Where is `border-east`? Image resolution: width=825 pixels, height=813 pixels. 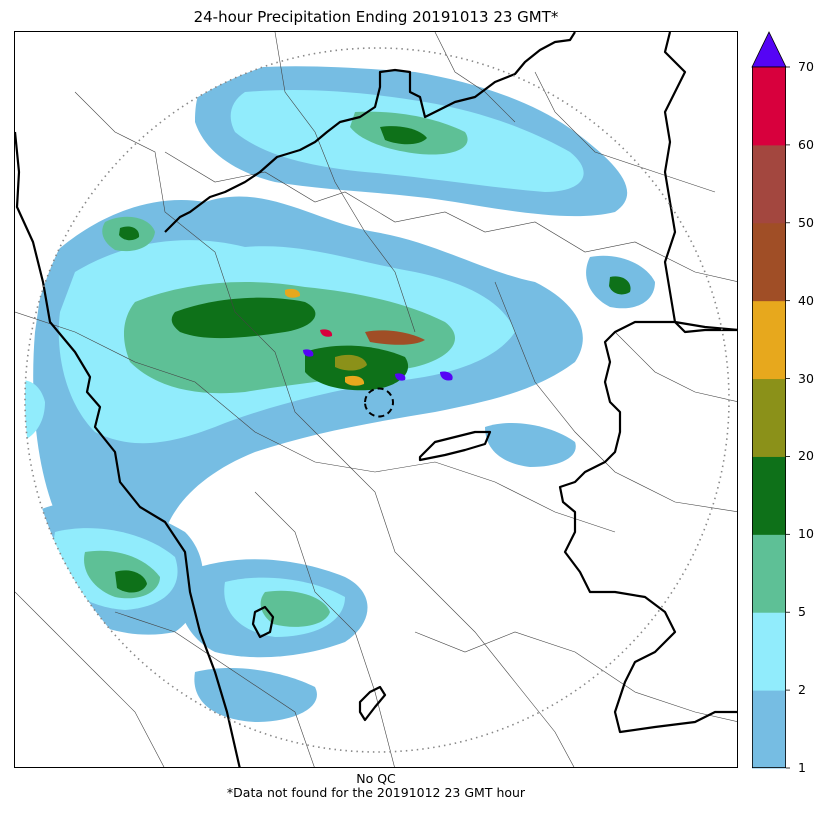
border-east is located at coordinates (647, 527).